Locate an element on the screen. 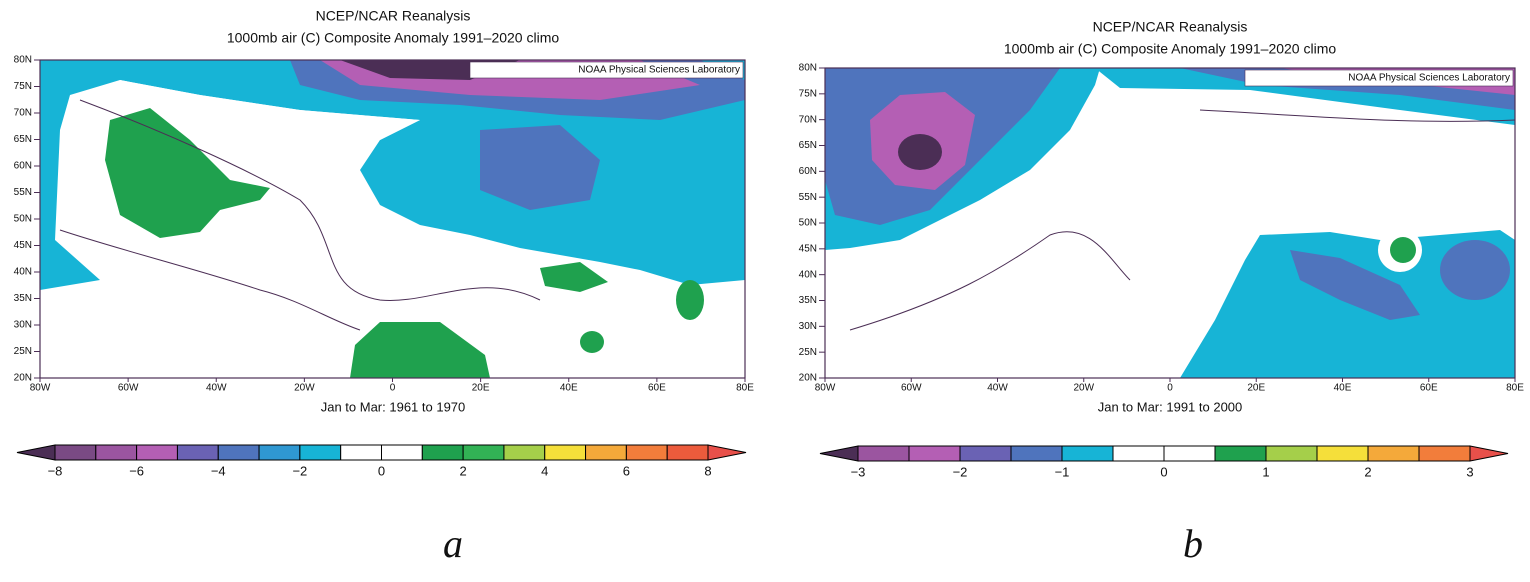  panel-letter: a is located at coordinates (453, 543).